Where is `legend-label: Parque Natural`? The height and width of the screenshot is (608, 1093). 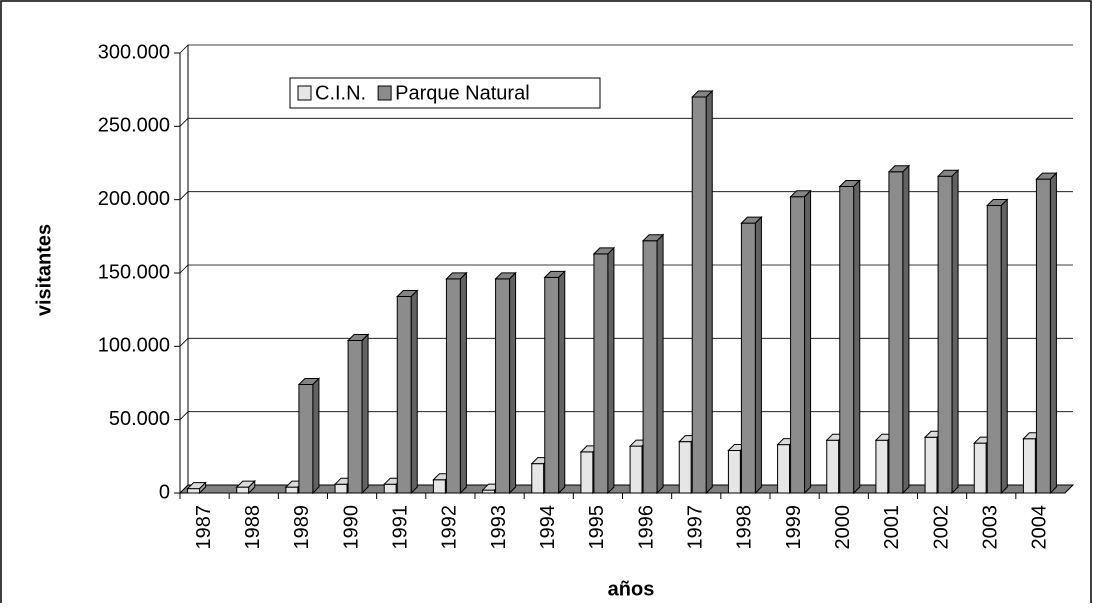 legend-label: Parque Natural is located at coordinates (462, 93).